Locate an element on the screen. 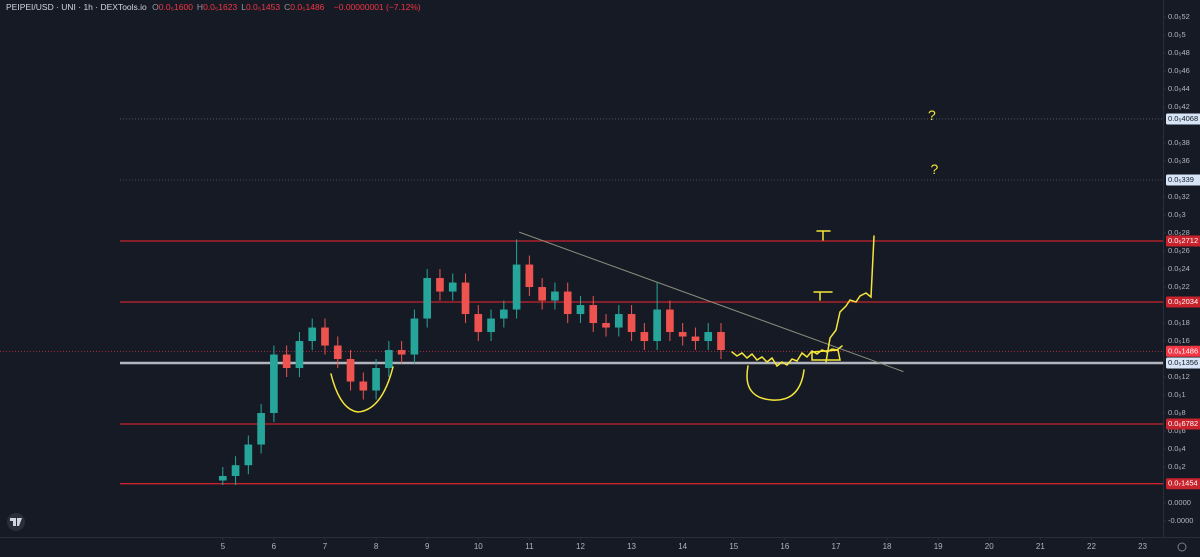 This screenshot has width=1200, height=557. y-tick-label: 0.0₆6 is located at coordinates (1177, 430).